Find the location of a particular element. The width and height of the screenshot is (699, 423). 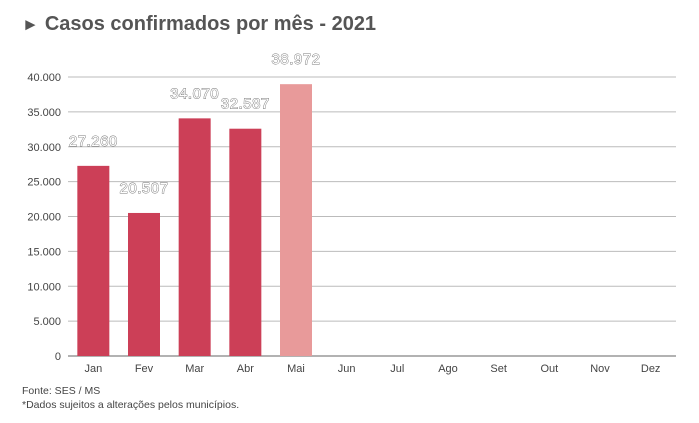

x-tick-label: Dez is located at coordinates (651, 369).